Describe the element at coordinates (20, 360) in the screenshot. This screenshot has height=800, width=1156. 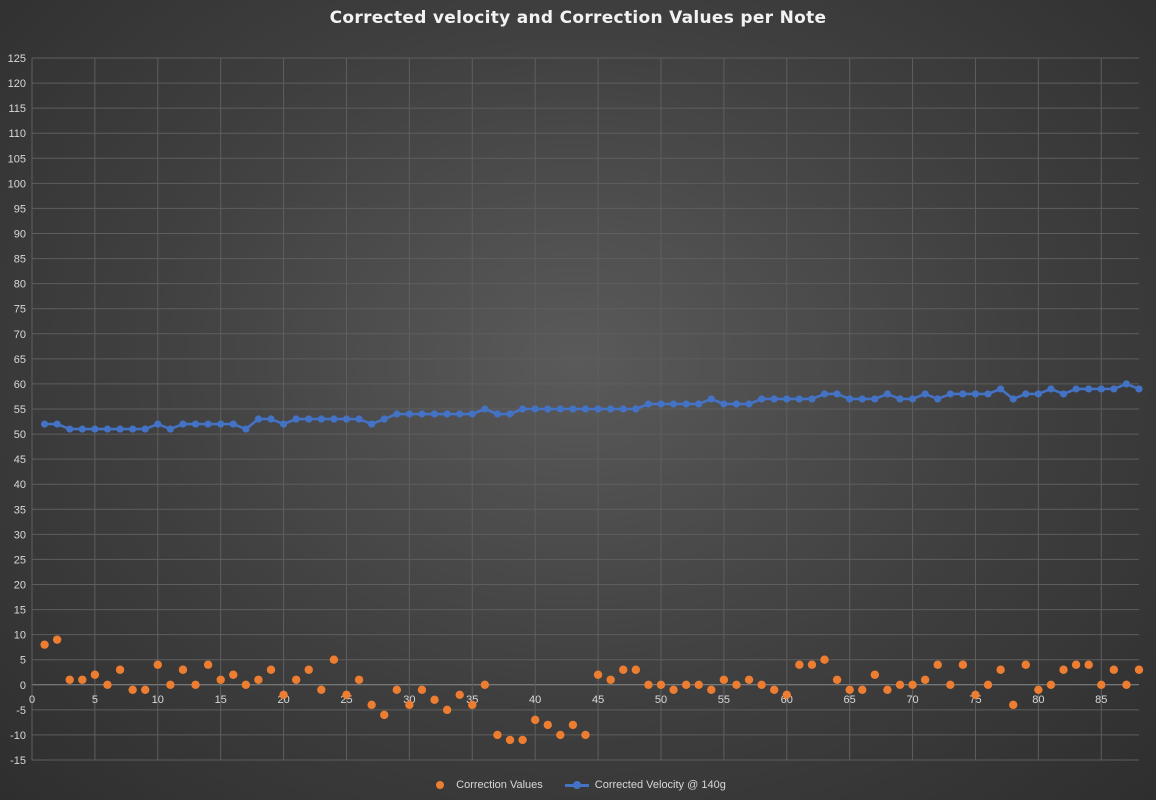
I see `y-tick-label: 65` at that location.